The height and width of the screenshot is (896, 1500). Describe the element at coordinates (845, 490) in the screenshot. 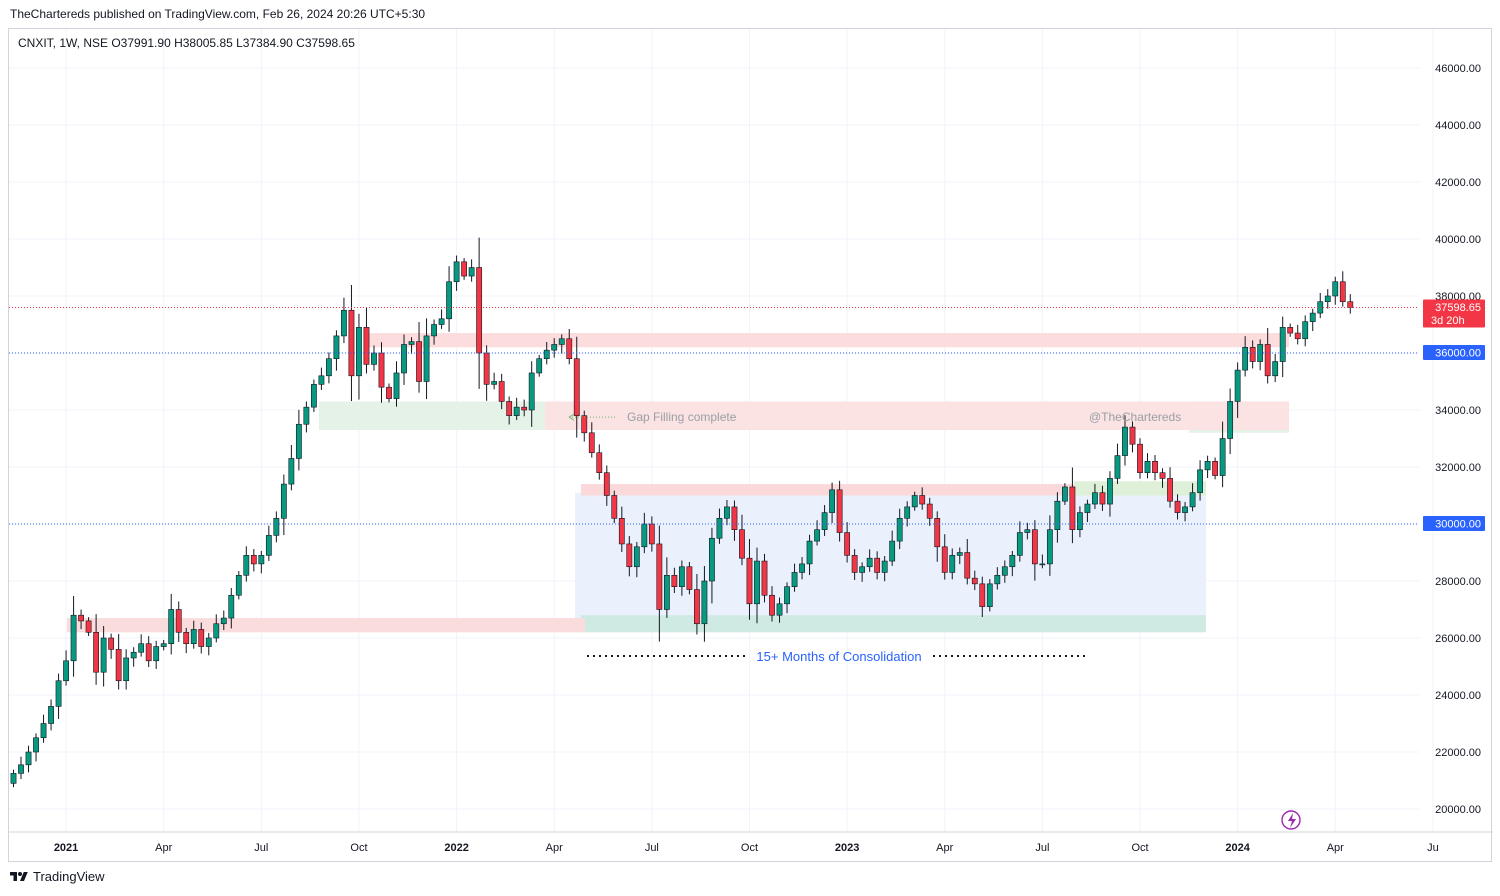

I see `resistance-zone-top` at that location.